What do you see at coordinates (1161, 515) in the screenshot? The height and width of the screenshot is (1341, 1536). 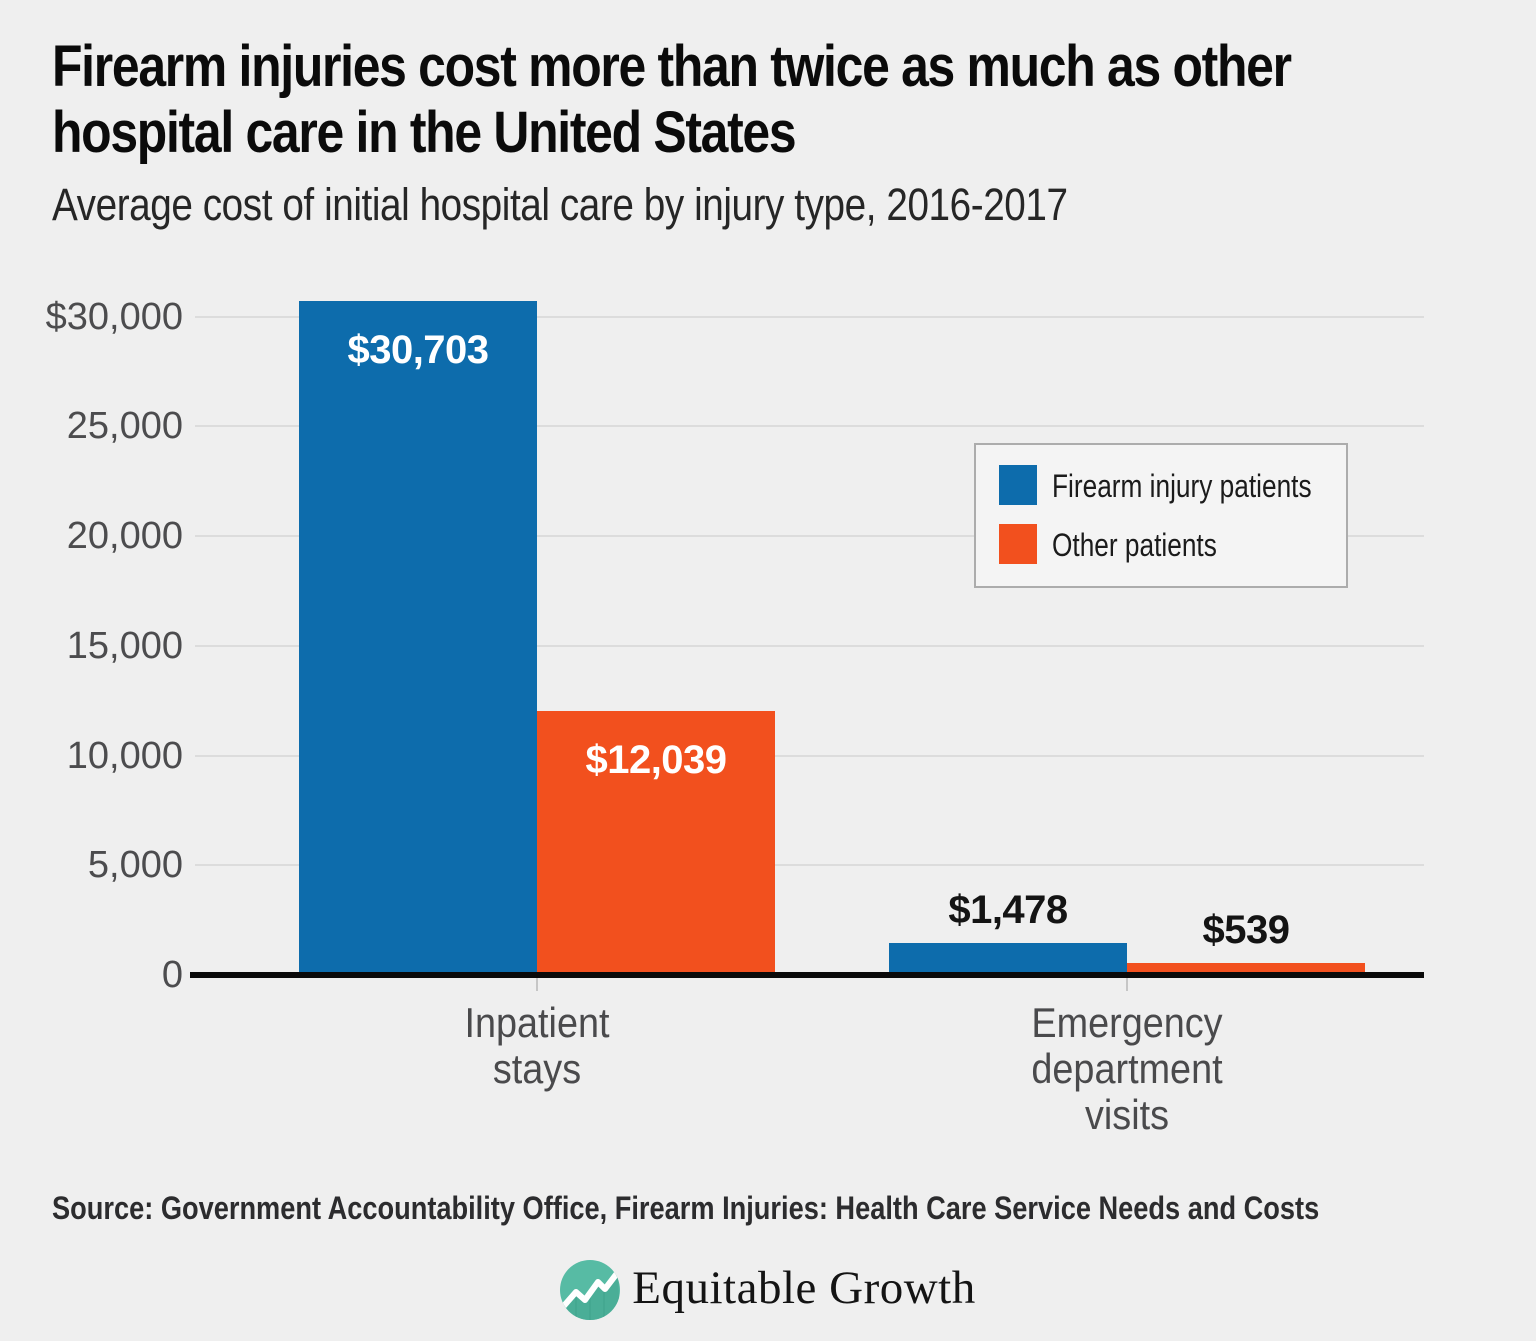 I see `legend: Firearm injury patients Other patients` at bounding box center [1161, 515].